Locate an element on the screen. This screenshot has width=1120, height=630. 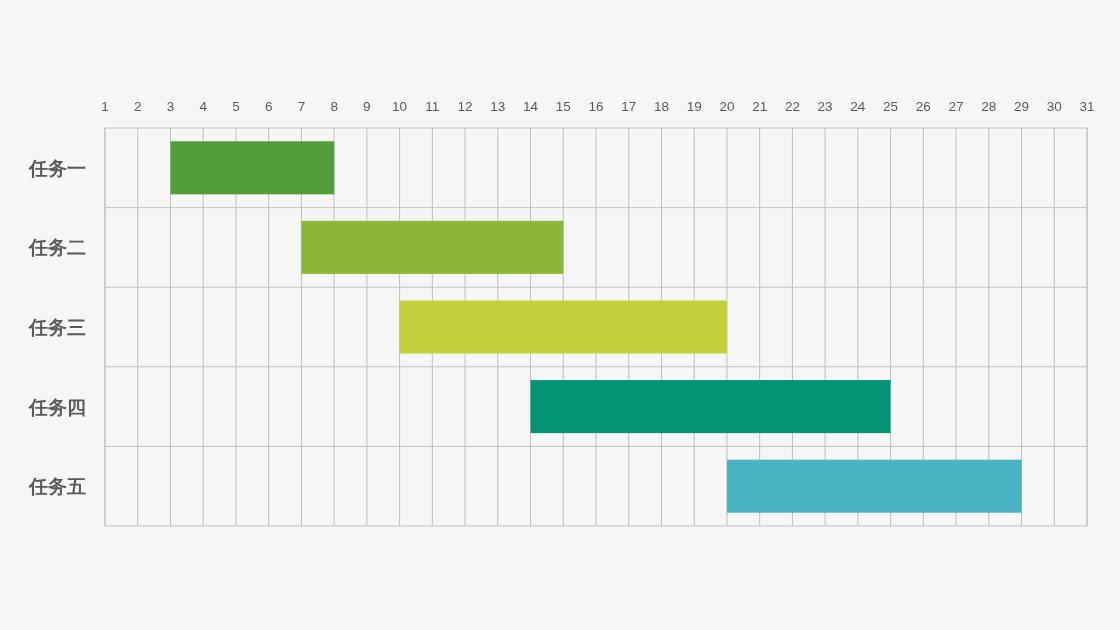
x-tick-label: 23 is located at coordinates (825, 106).